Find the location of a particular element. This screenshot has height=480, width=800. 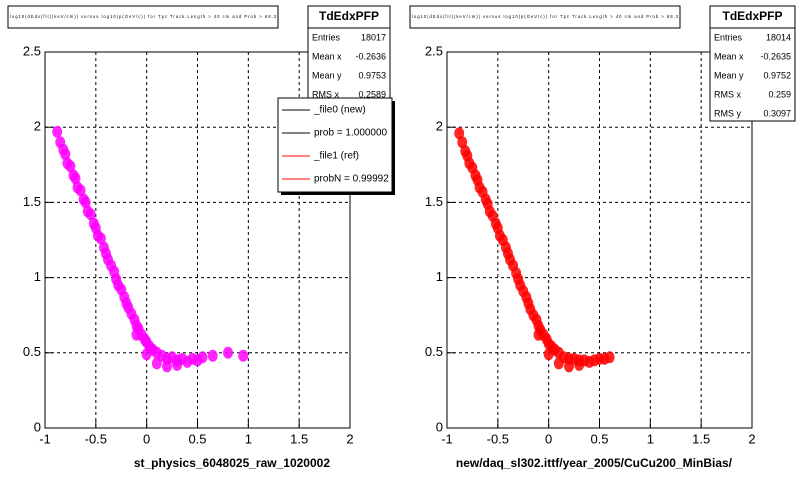

legend-label: _file1 (ref) is located at coordinates (336, 156).